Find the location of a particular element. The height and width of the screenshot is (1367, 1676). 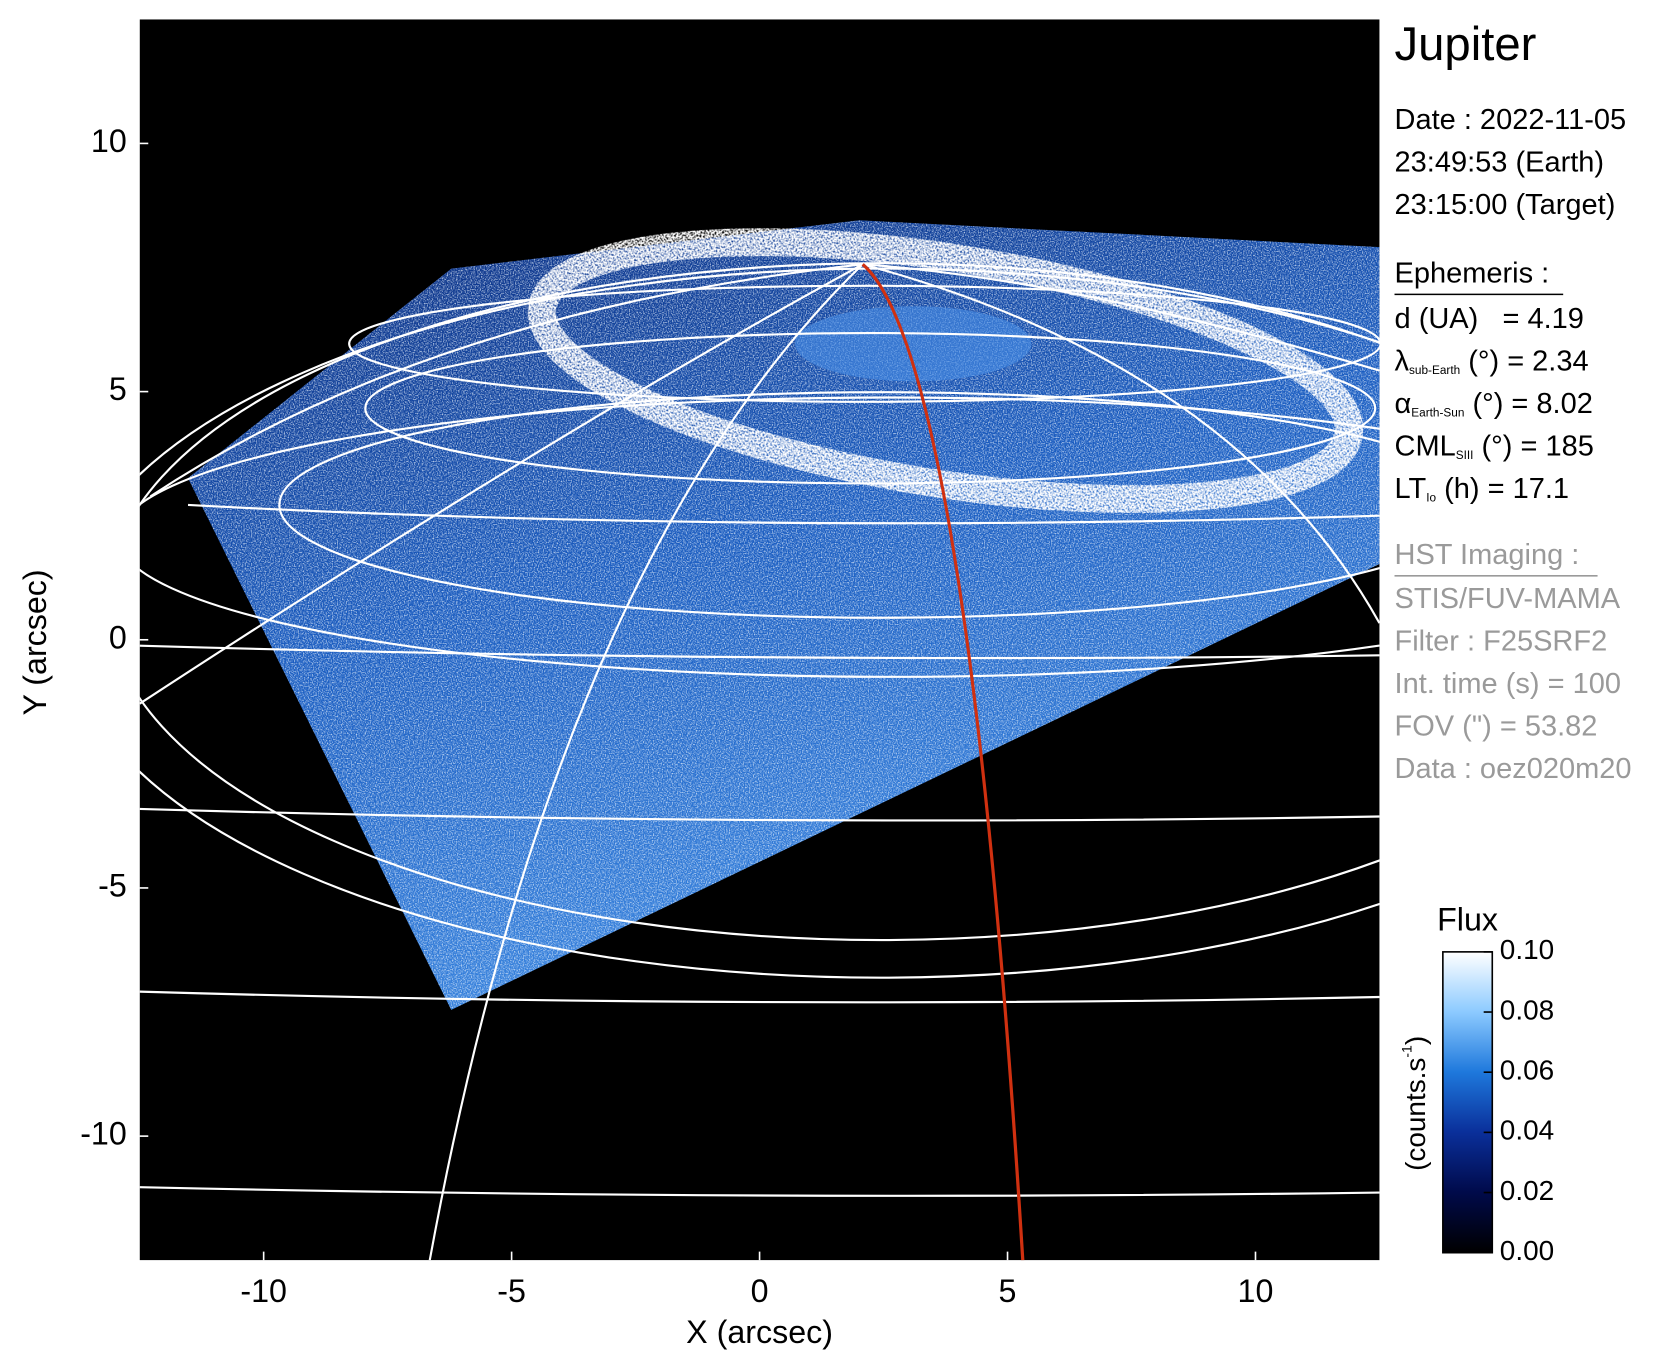

ephemeris-row: αEarth-Sun (°) = 8.02 is located at coordinates (1494, 404).